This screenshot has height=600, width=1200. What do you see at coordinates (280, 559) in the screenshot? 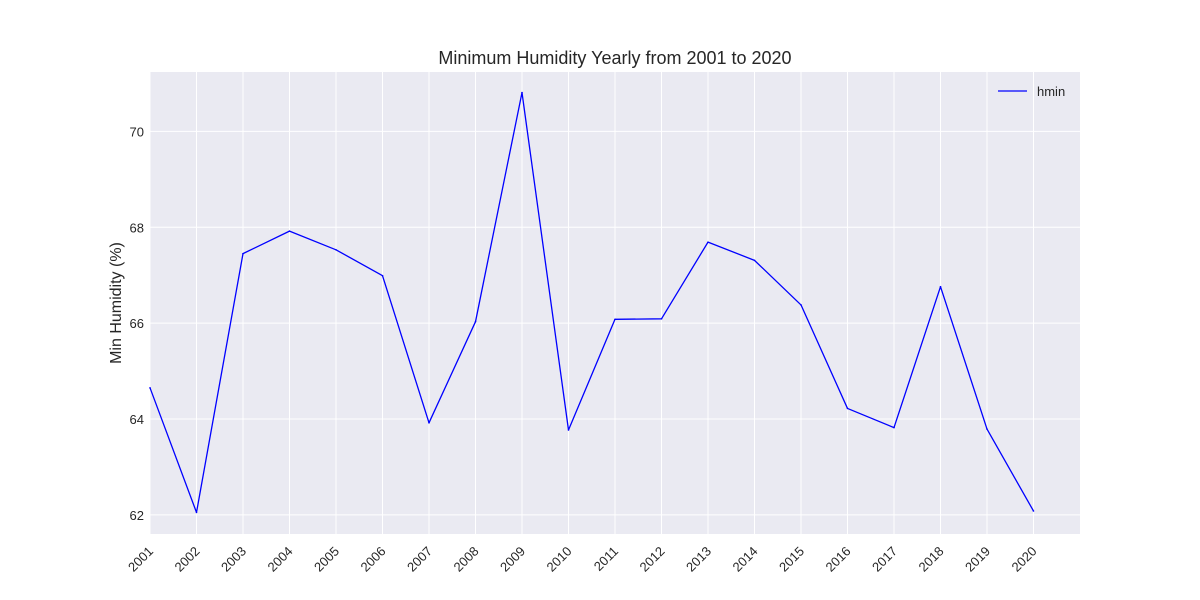
I see `x-tick-label: 2004` at bounding box center [280, 559].